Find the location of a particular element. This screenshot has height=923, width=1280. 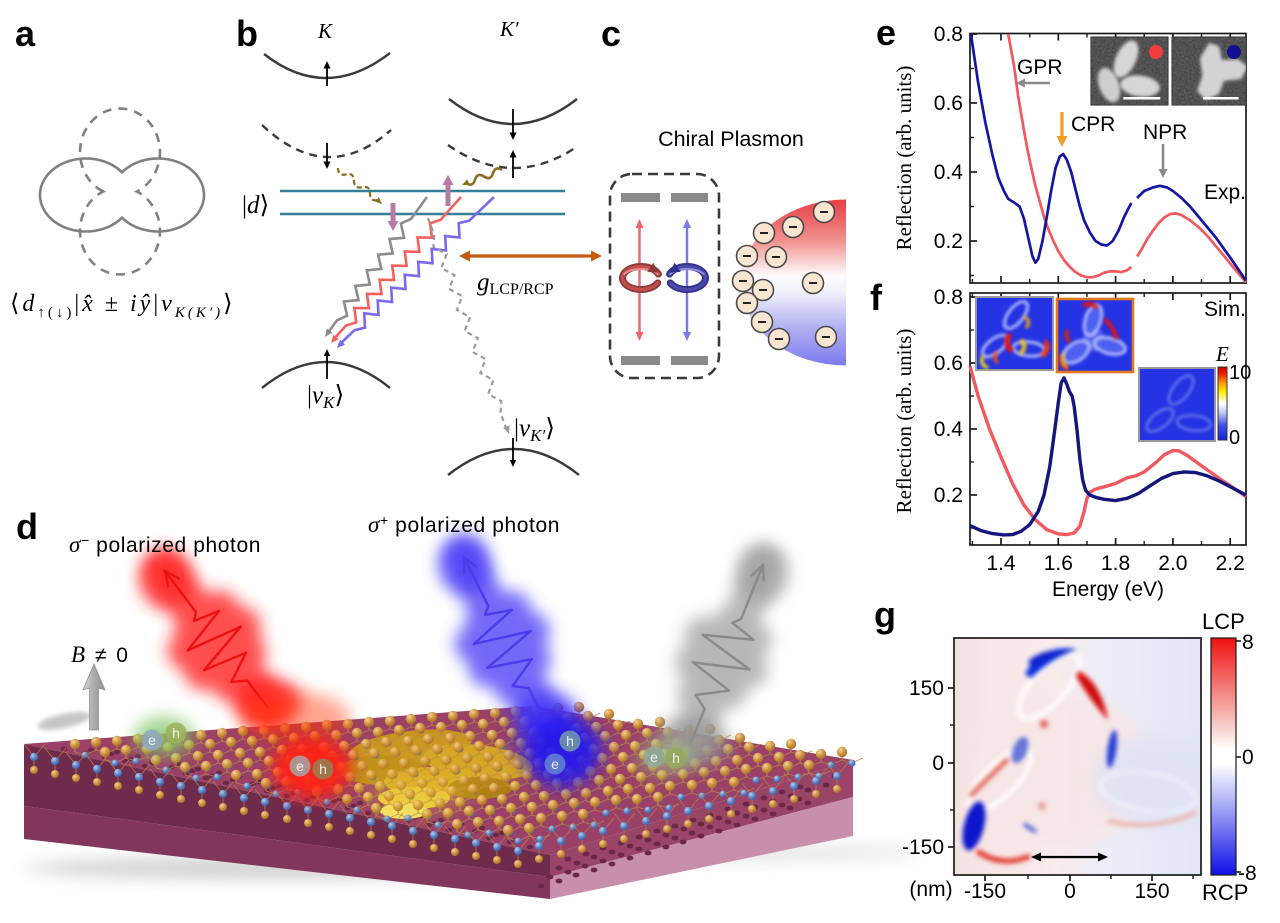

svg-text: Exp. is located at coordinates (1225, 192).